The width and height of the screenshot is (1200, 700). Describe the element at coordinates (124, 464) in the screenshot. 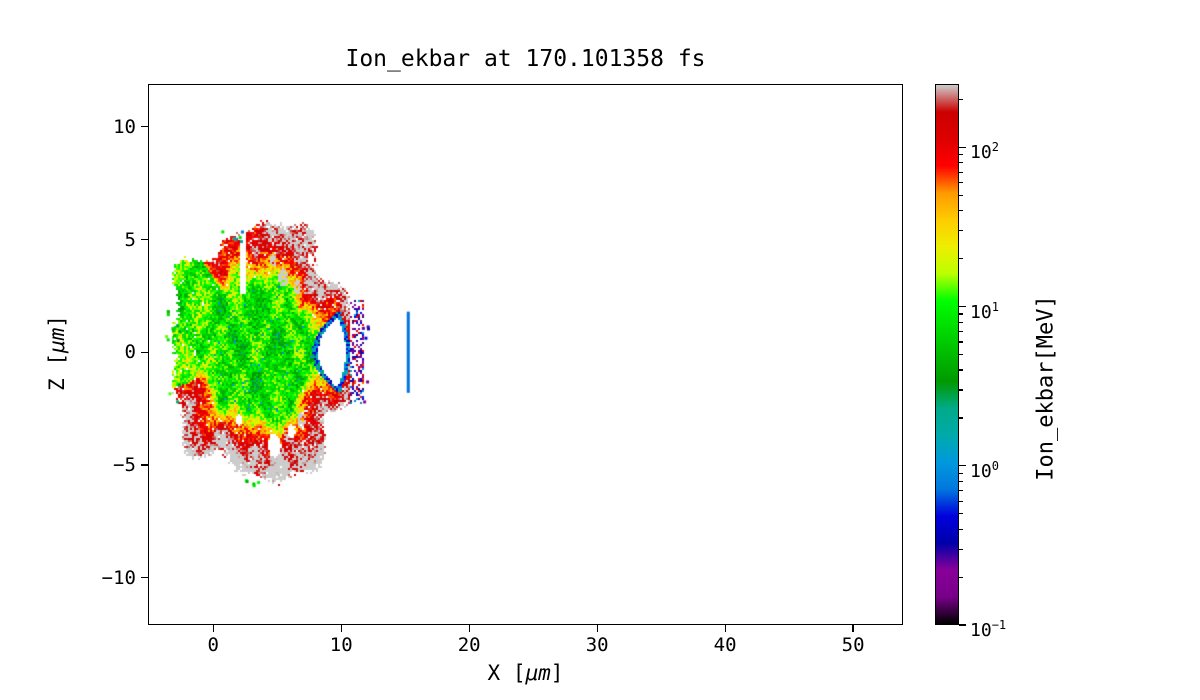

I see `y-axis-tick-label: −5` at that location.